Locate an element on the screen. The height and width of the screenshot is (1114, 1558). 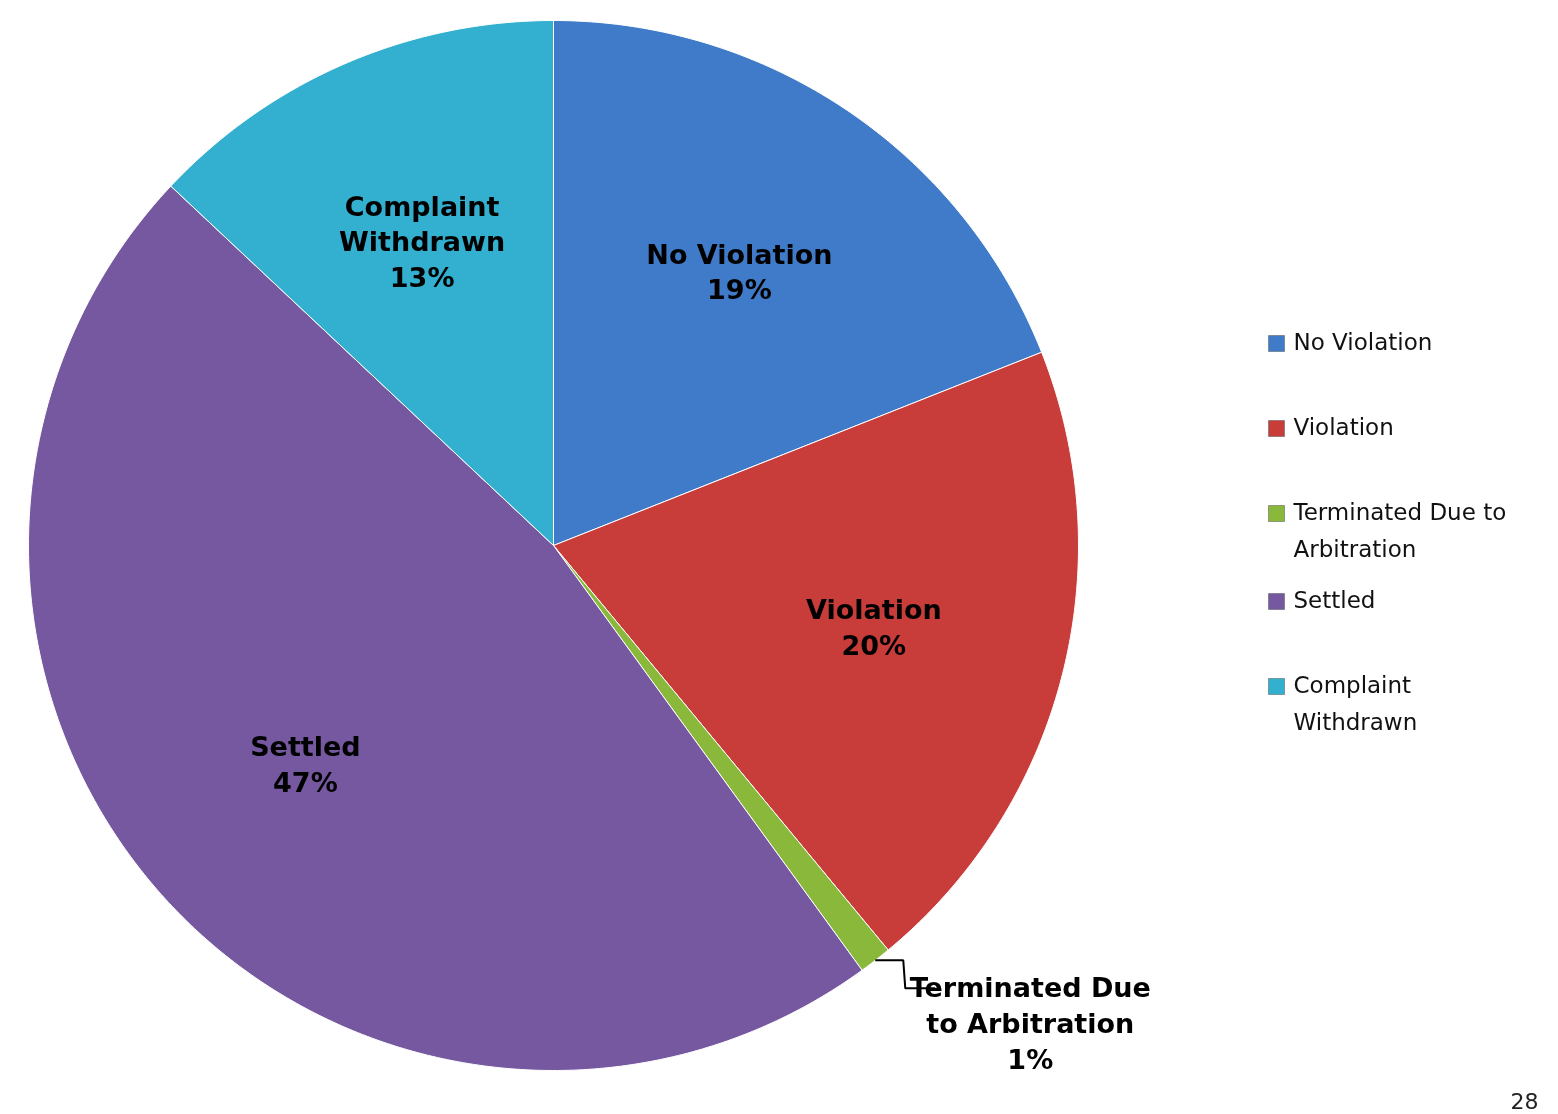
slice-label: Complaint Withdrawn is located at coordinates (422, 224).